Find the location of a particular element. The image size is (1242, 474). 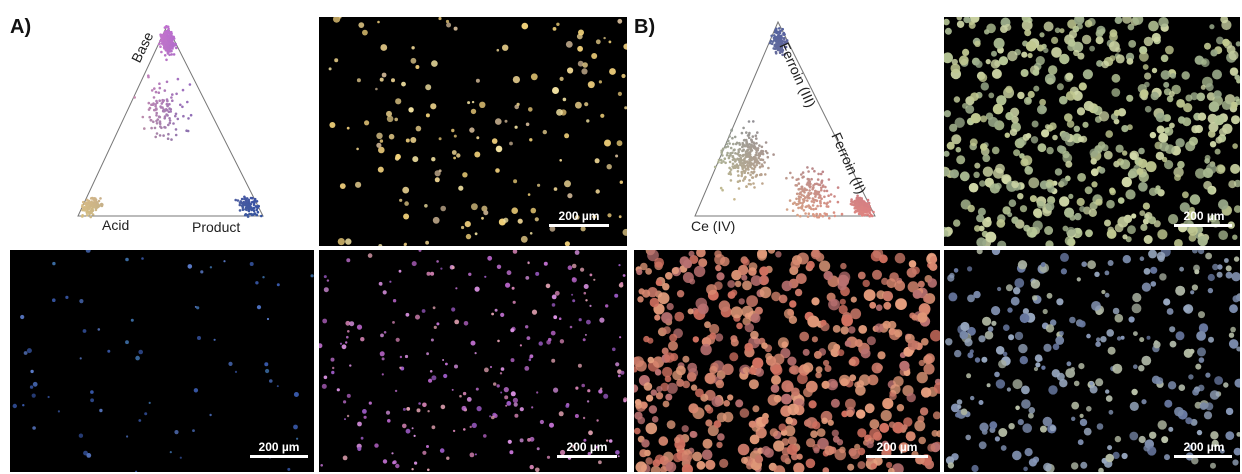

droplets-a-bottom-left is located at coordinates (163, 361).